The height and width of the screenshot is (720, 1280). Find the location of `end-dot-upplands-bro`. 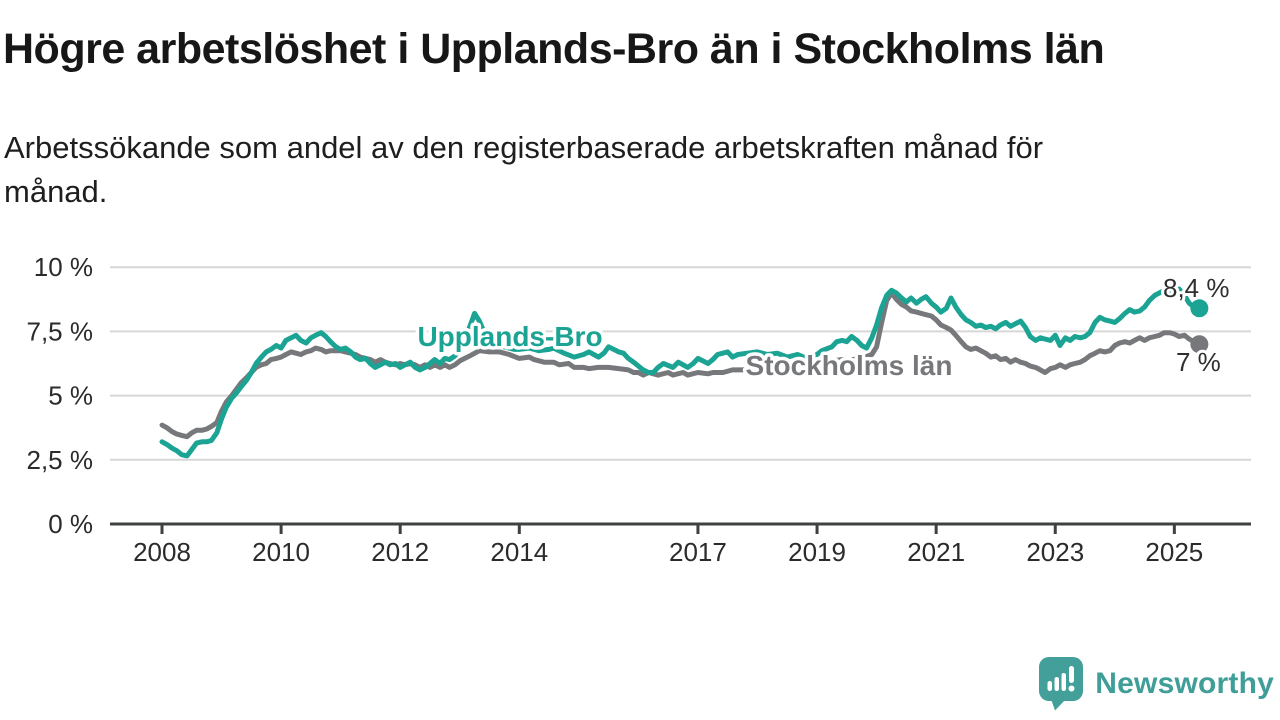

end-dot-upplands-bro is located at coordinates (1199, 308).